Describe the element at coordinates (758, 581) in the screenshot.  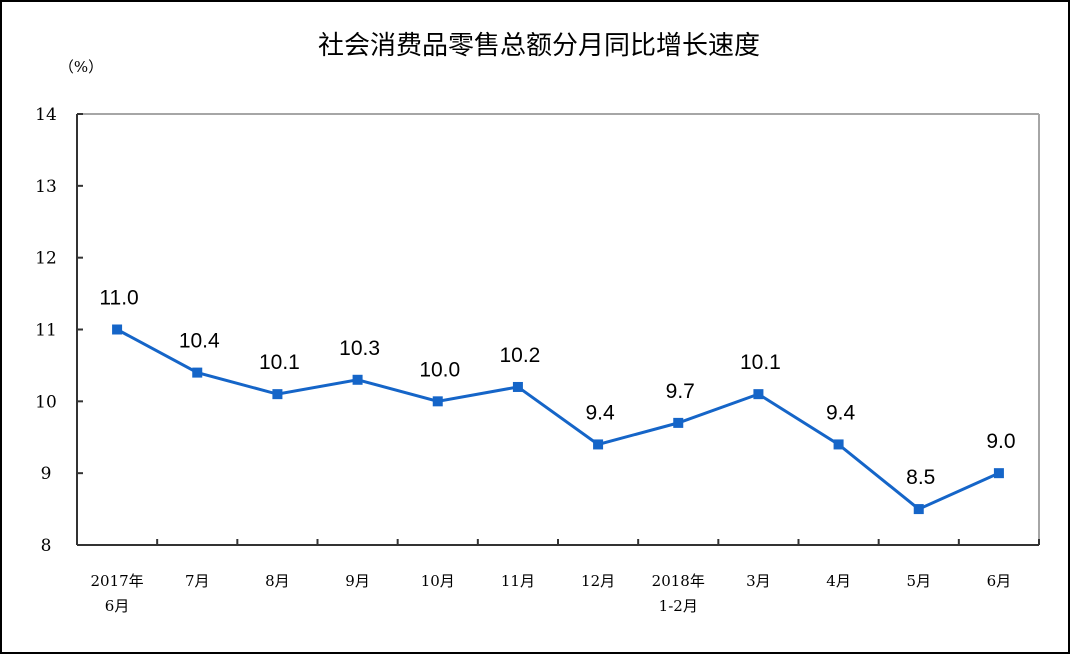
I see `x-tick-label: 3月` at that location.